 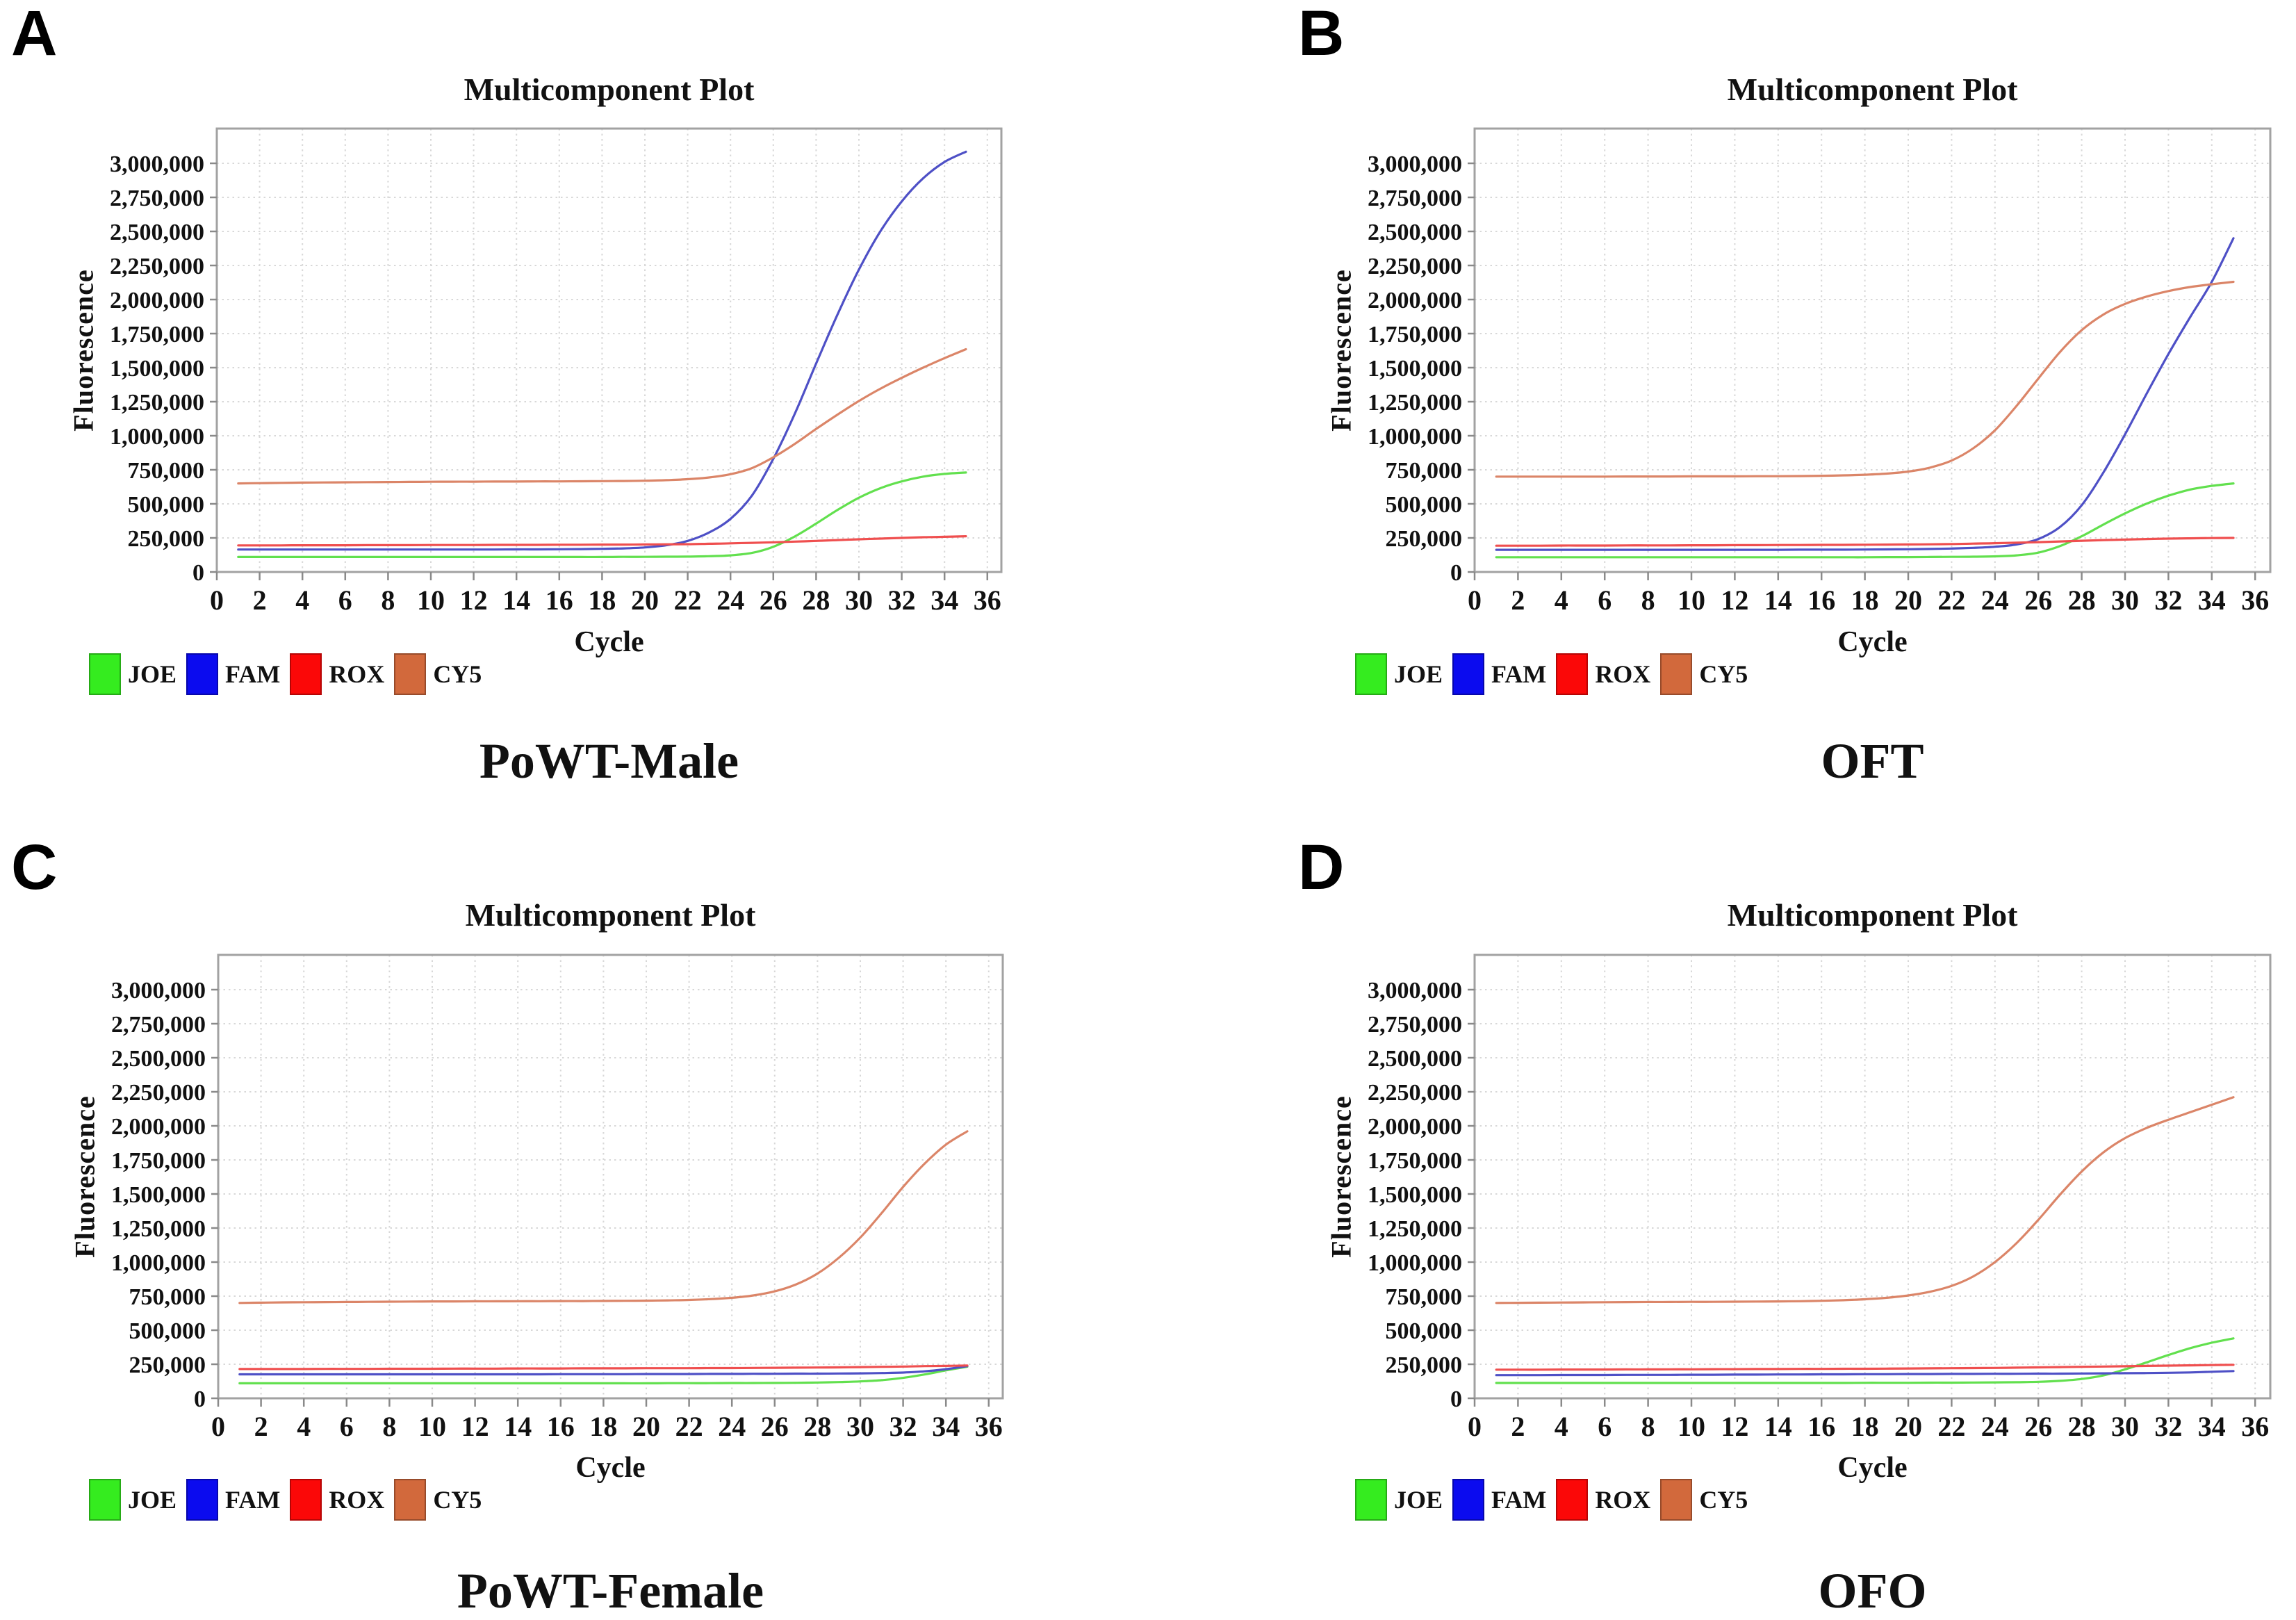 What do you see at coordinates (1821, 600) in the screenshot?
I see `x-tick-label: 16` at bounding box center [1821, 600].